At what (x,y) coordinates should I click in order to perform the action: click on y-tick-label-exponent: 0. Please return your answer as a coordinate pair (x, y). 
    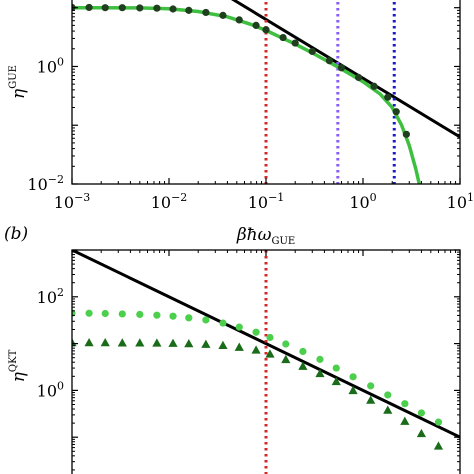
    Looking at the image, I should click on (60, 61).